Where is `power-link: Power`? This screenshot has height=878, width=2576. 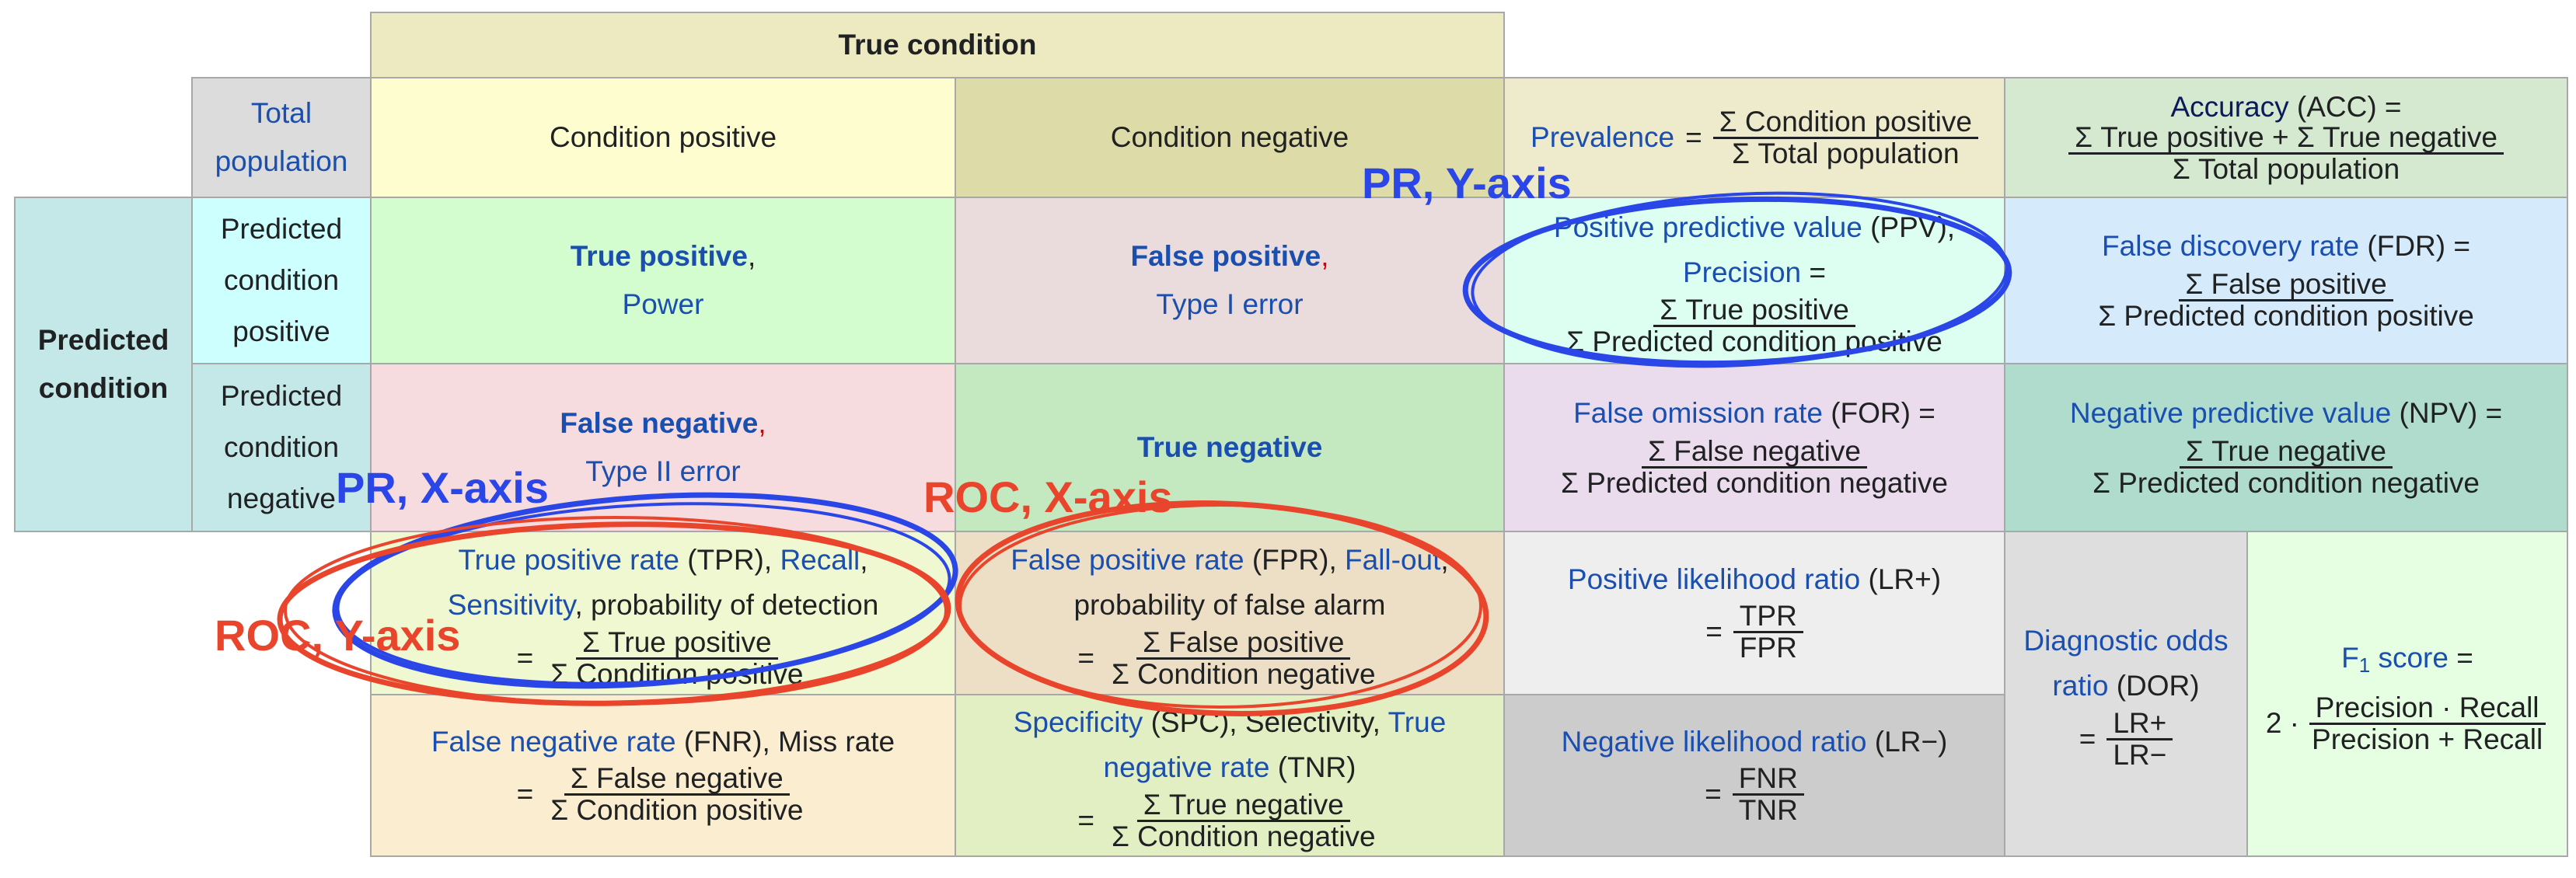
power-link: Power is located at coordinates (663, 304).